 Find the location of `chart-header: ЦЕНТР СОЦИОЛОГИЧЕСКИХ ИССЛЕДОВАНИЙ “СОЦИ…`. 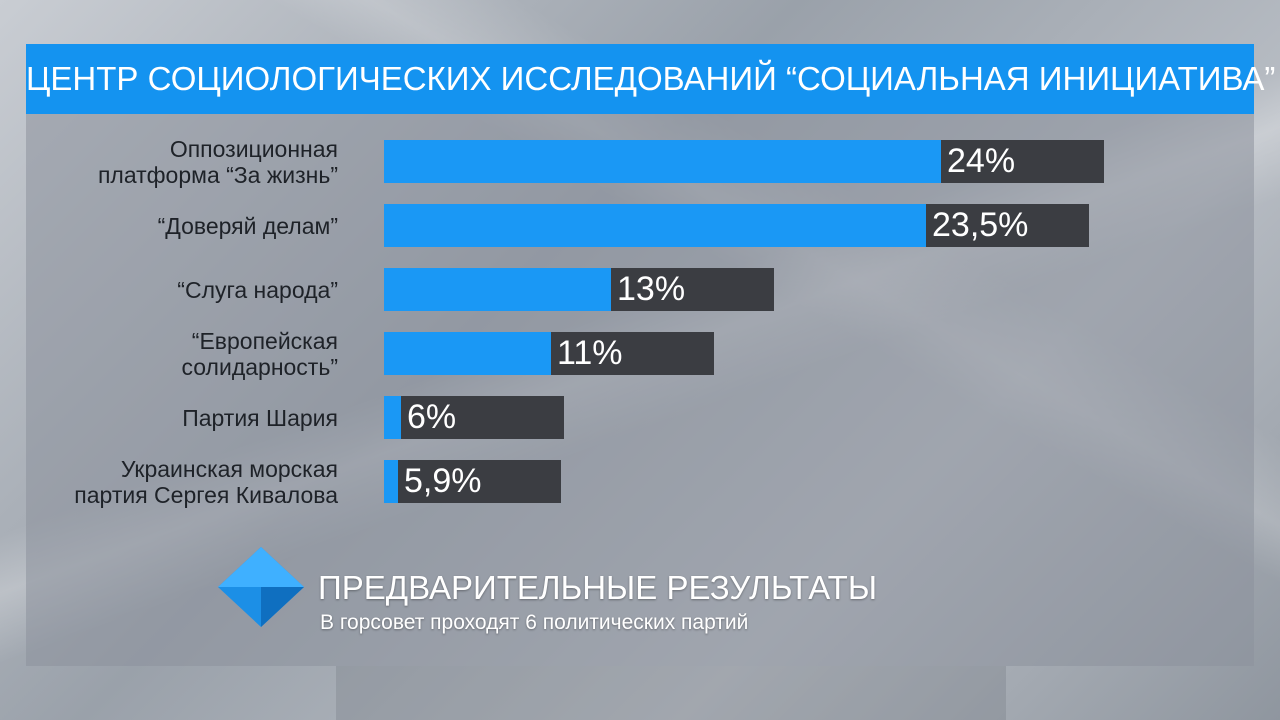

chart-header: ЦЕНТР СОЦИОЛОГИЧЕСКИХ ИССЛЕДОВАНИЙ “СОЦИ… is located at coordinates (650, 79).